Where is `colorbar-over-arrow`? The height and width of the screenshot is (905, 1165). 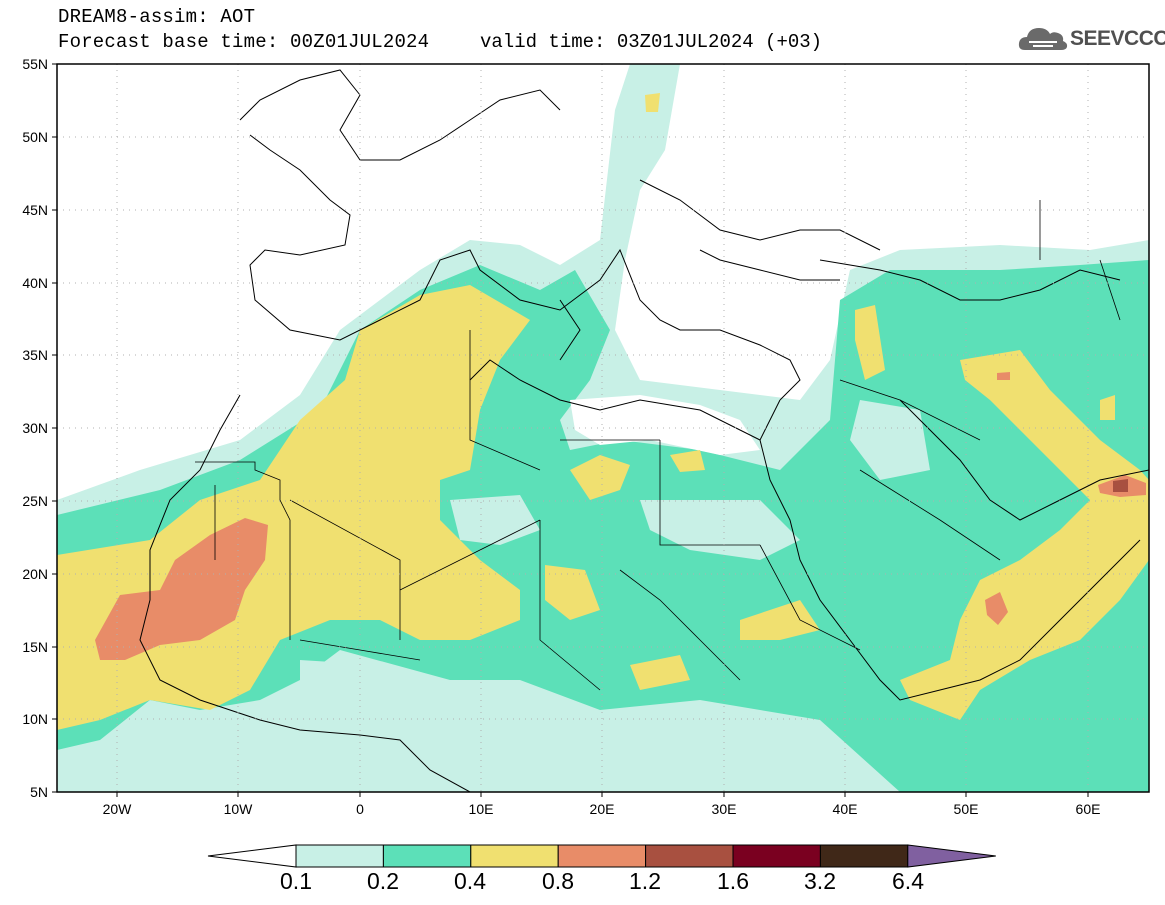
colorbar-over-arrow is located at coordinates (951, 856).